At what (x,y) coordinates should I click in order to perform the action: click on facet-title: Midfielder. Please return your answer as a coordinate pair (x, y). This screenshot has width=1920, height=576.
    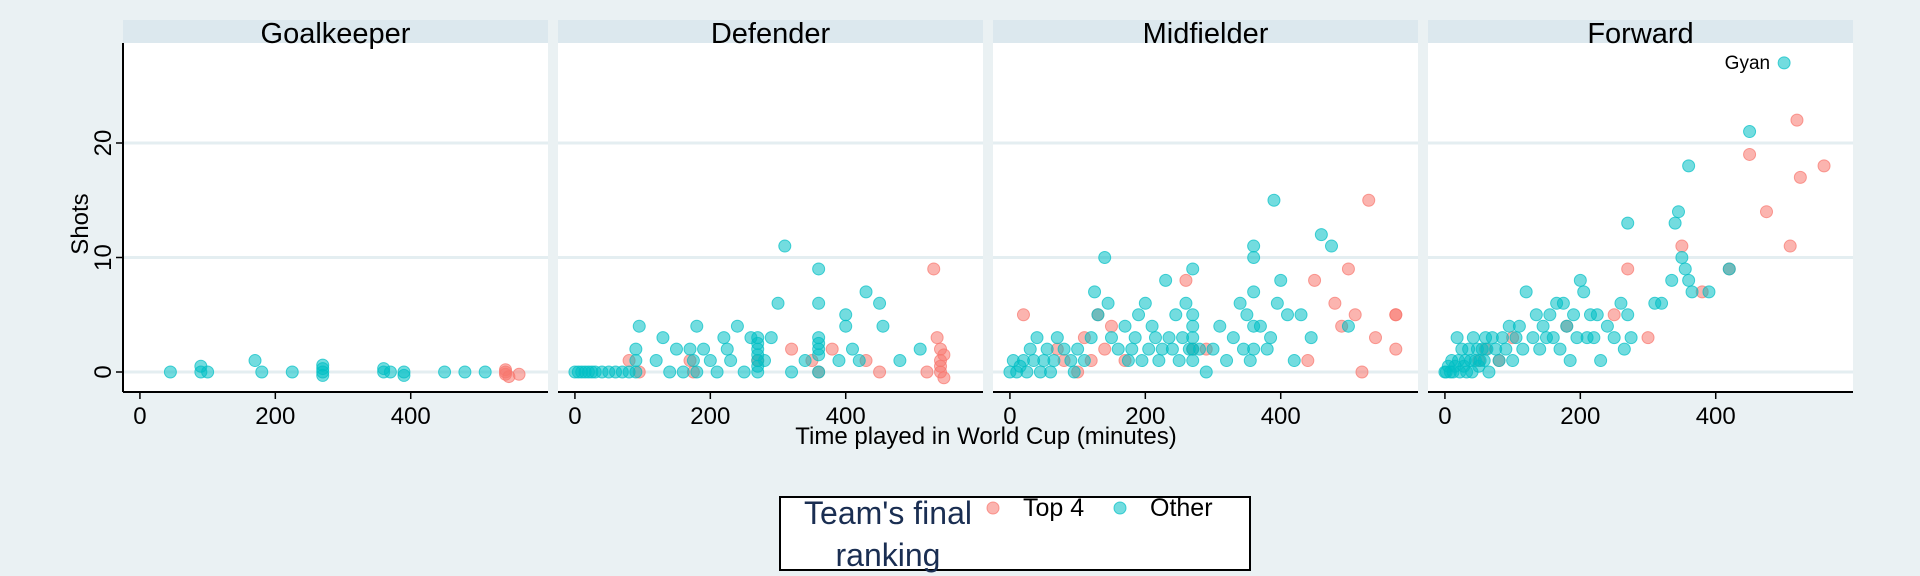
    Looking at the image, I should click on (1206, 34).